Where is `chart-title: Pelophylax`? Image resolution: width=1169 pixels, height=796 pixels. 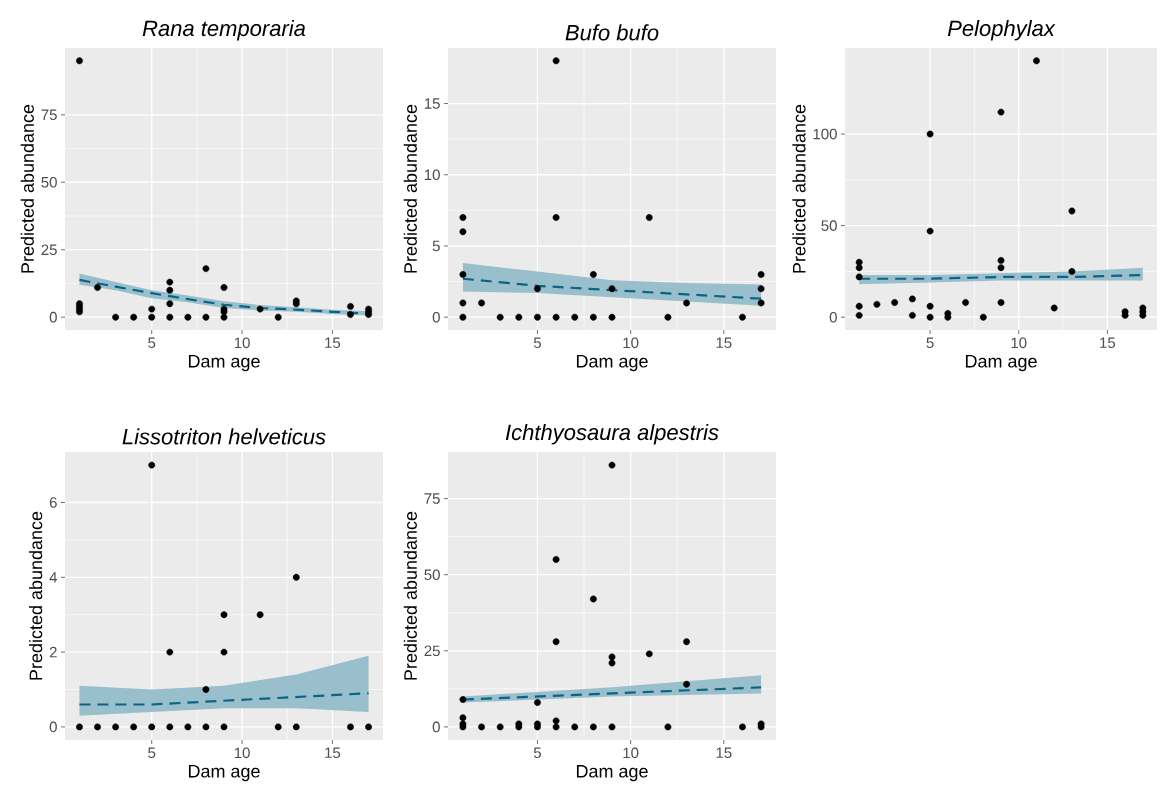
chart-title: Pelophylax is located at coordinates (1001, 30).